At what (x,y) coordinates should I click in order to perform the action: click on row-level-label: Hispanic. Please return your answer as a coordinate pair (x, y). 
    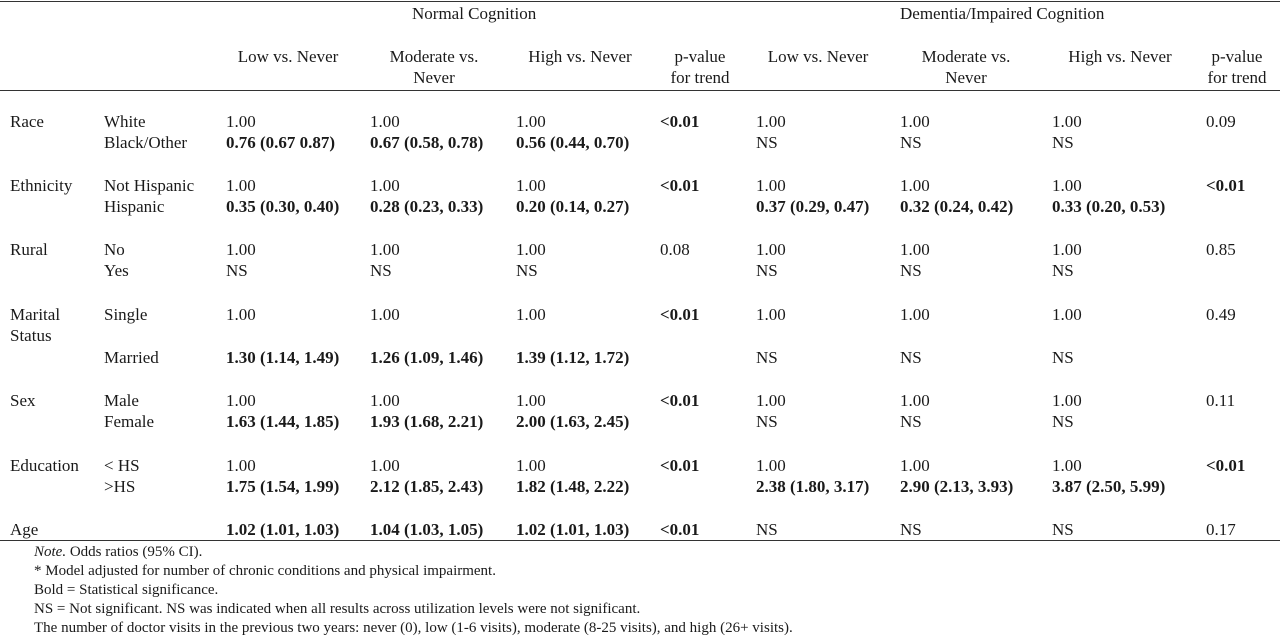
    Looking at the image, I should click on (134, 206).